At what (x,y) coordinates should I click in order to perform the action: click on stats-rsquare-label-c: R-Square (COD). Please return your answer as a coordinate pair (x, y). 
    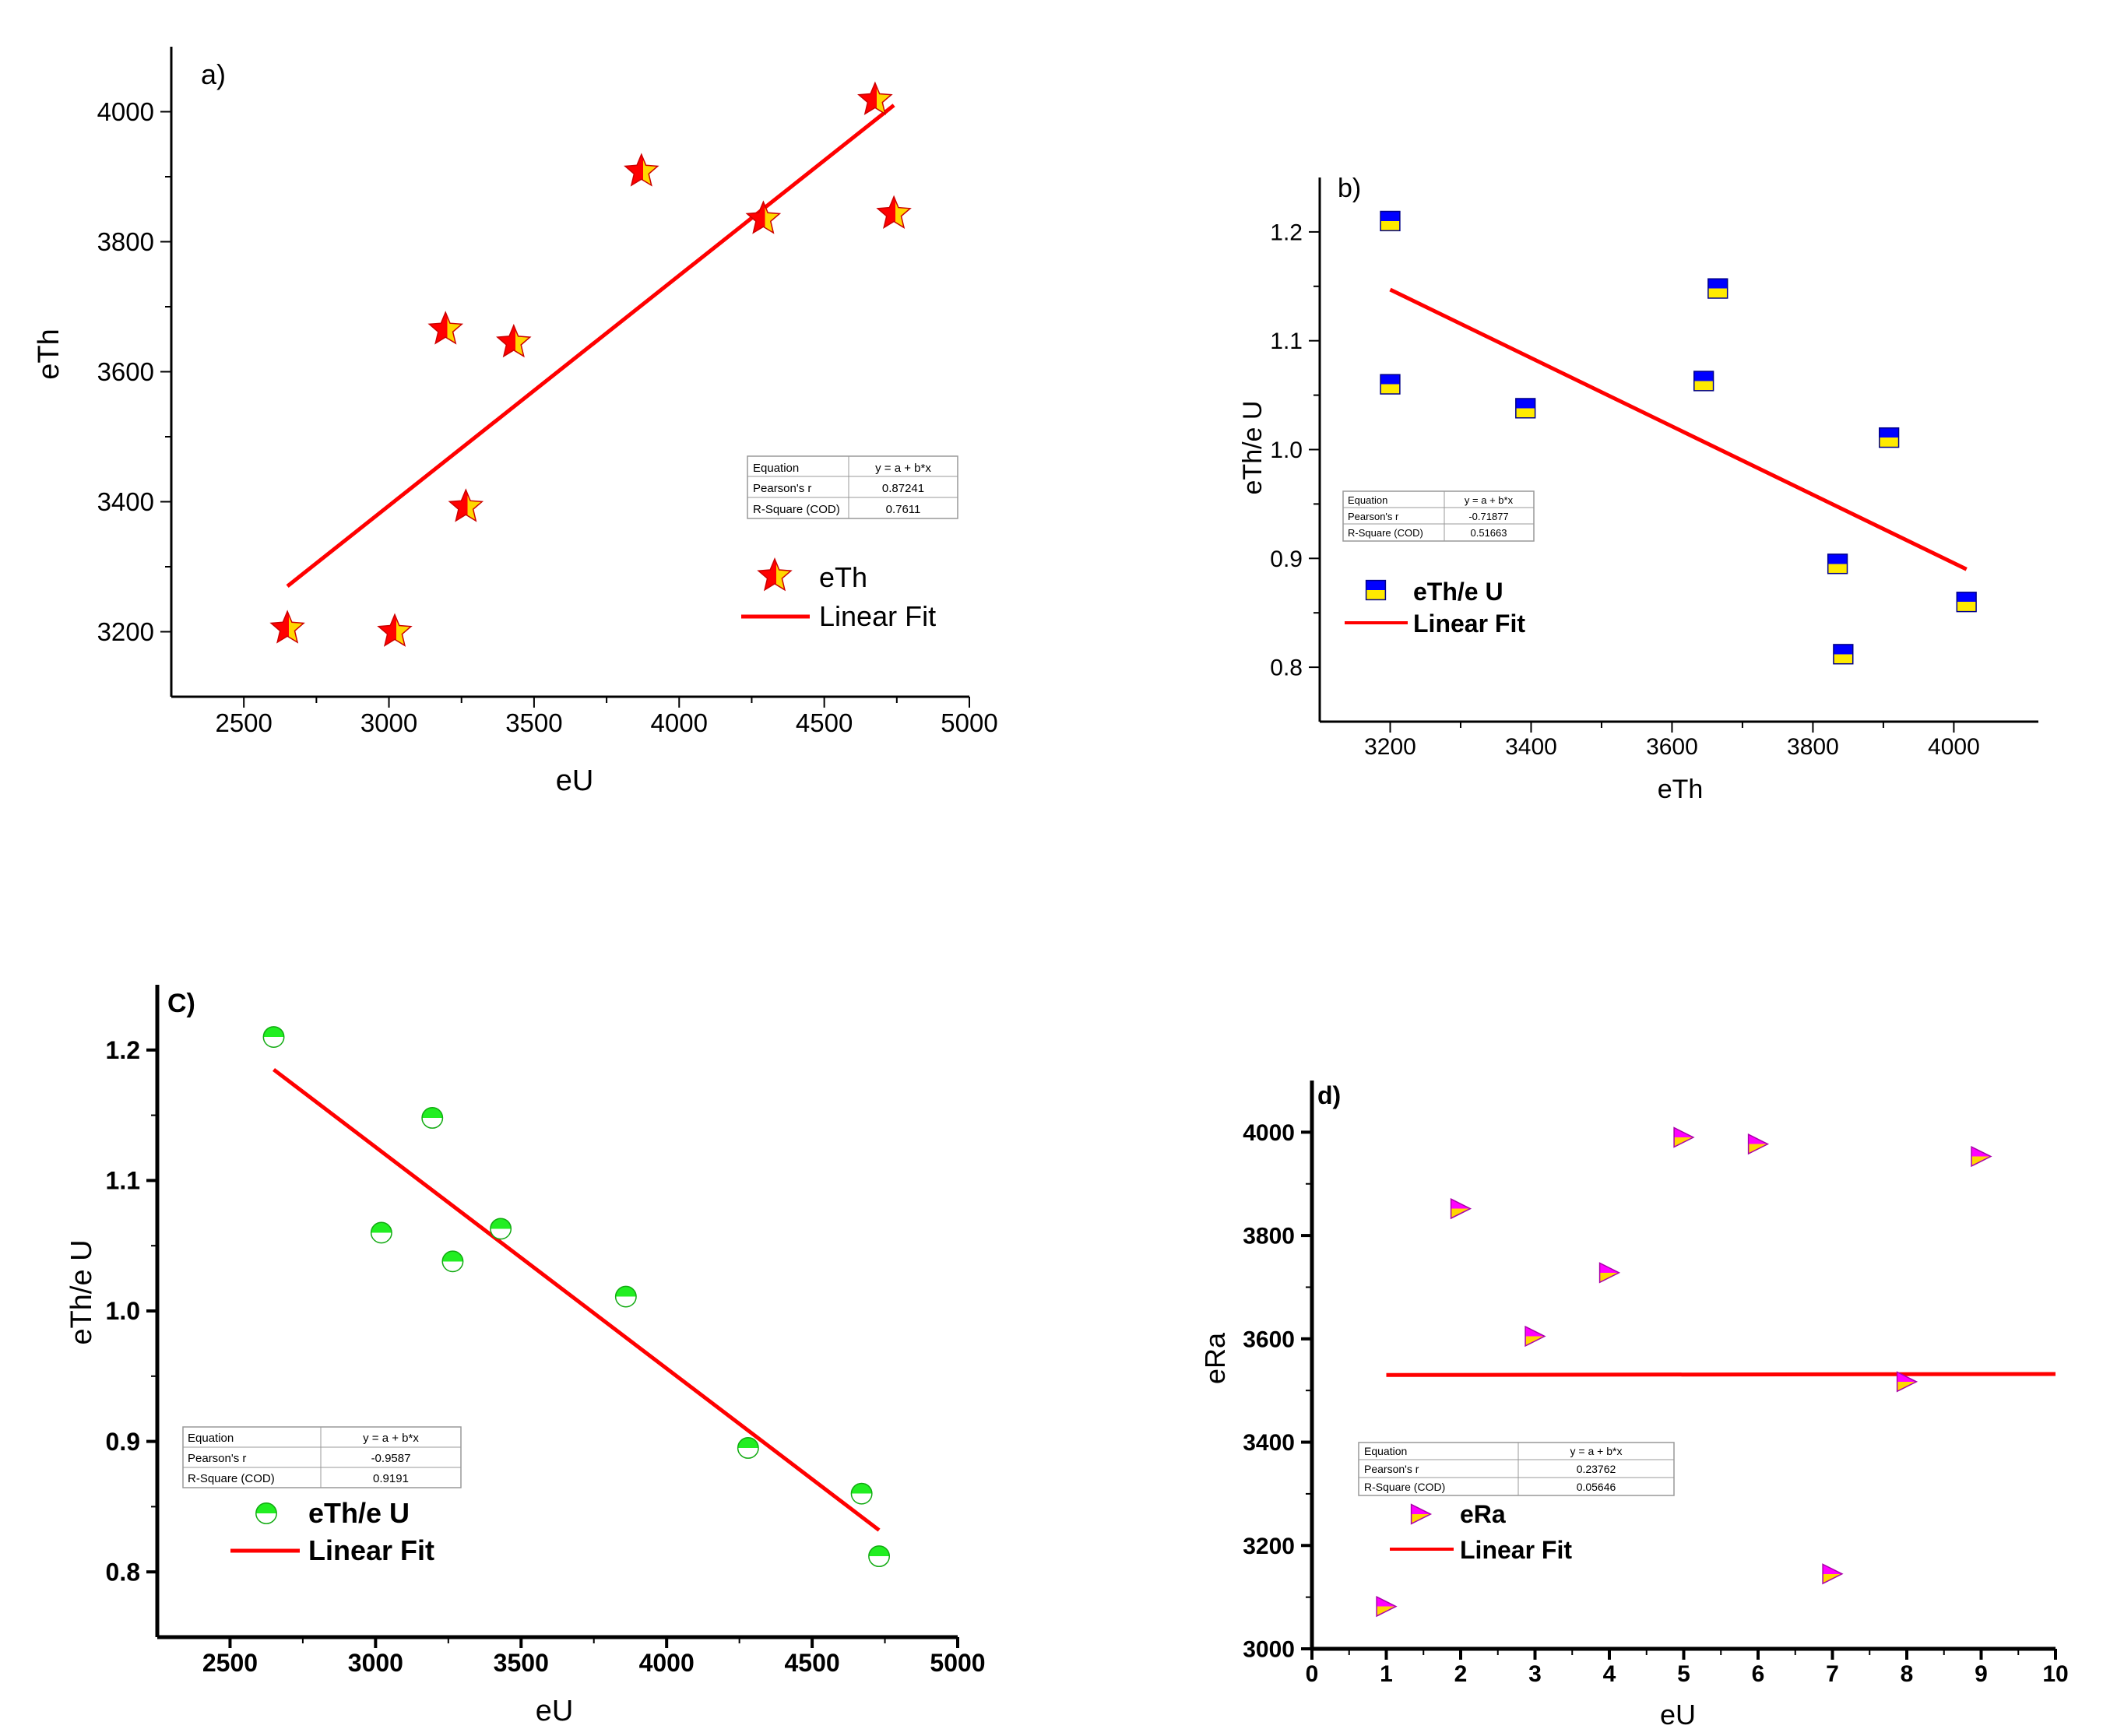
    Looking at the image, I should click on (231, 1478).